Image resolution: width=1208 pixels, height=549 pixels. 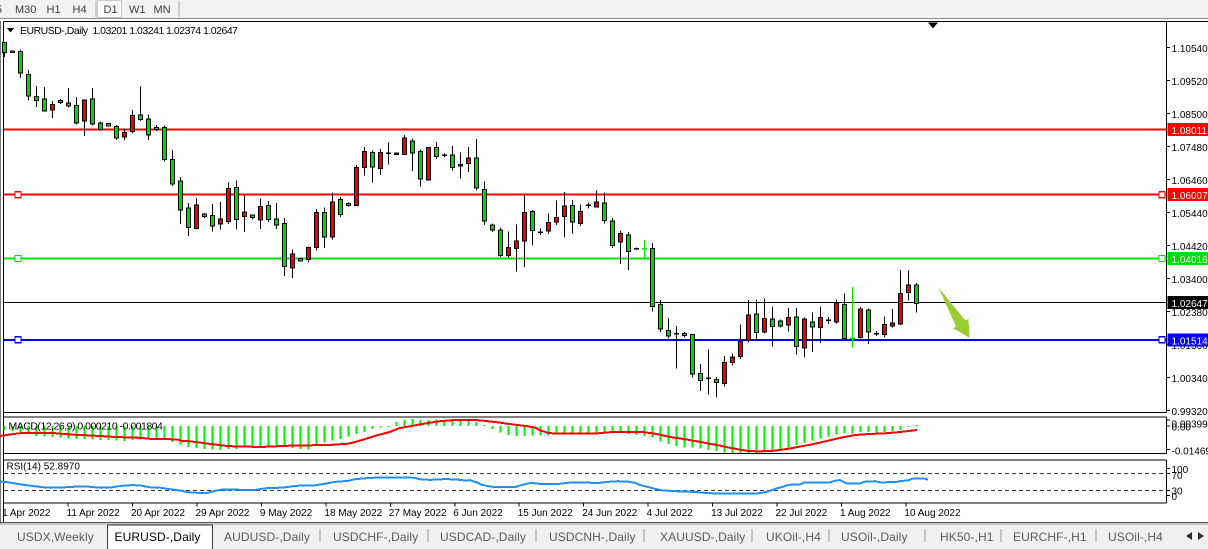 What do you see at coordinates (592, 537) in the screenshot?
I see `svg-text: USDCNH-,Daily` at bounding box center [592, 537].